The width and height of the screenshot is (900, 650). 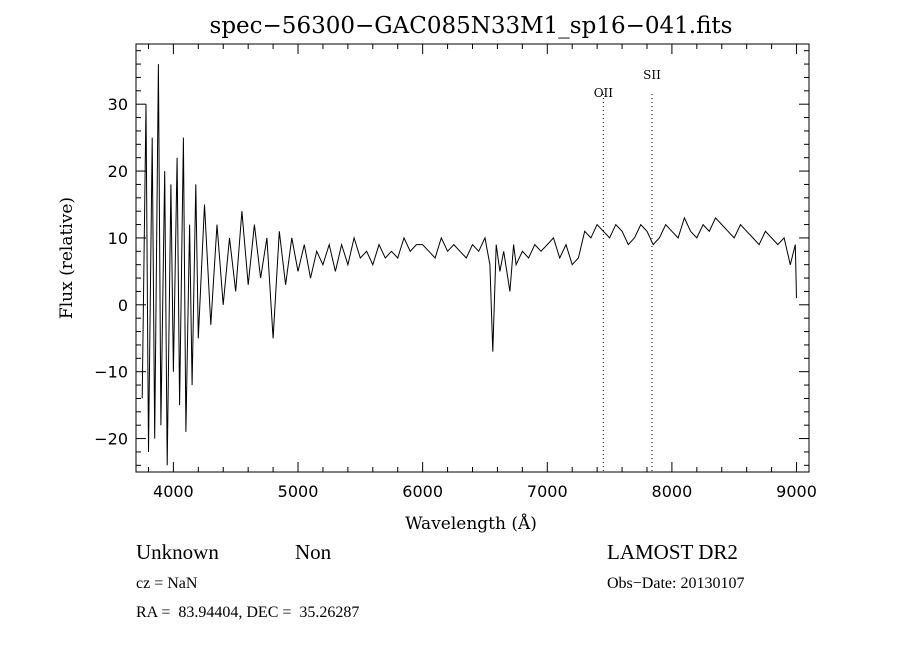 I want to click on y-tick-label: 0, so click(x=123, y=305).